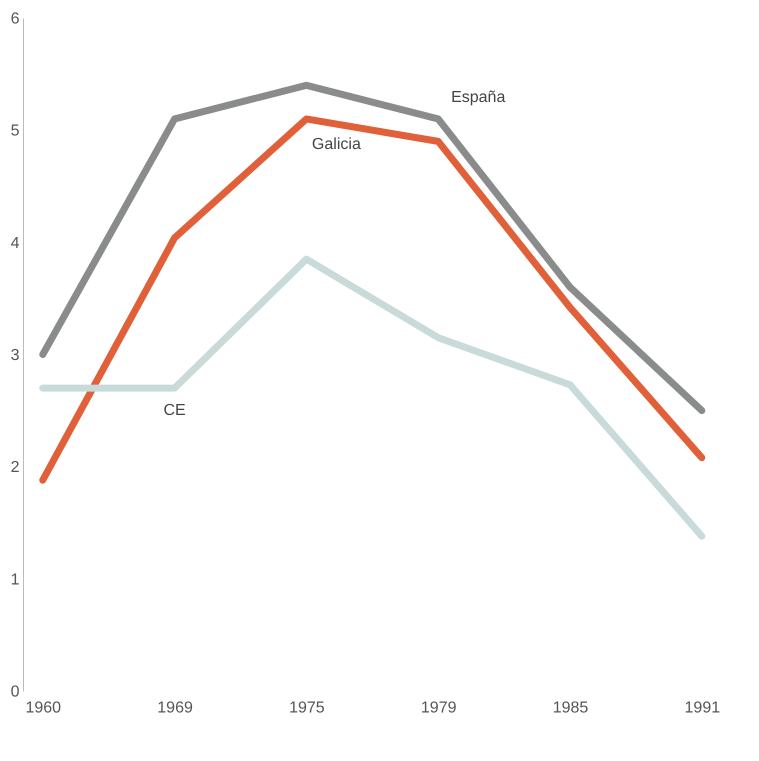 This screenshot has width=759, height=761. Describe the element at coordinates (570, 708) in the screenshot. I see `x-tick-label: 1985` at that location.